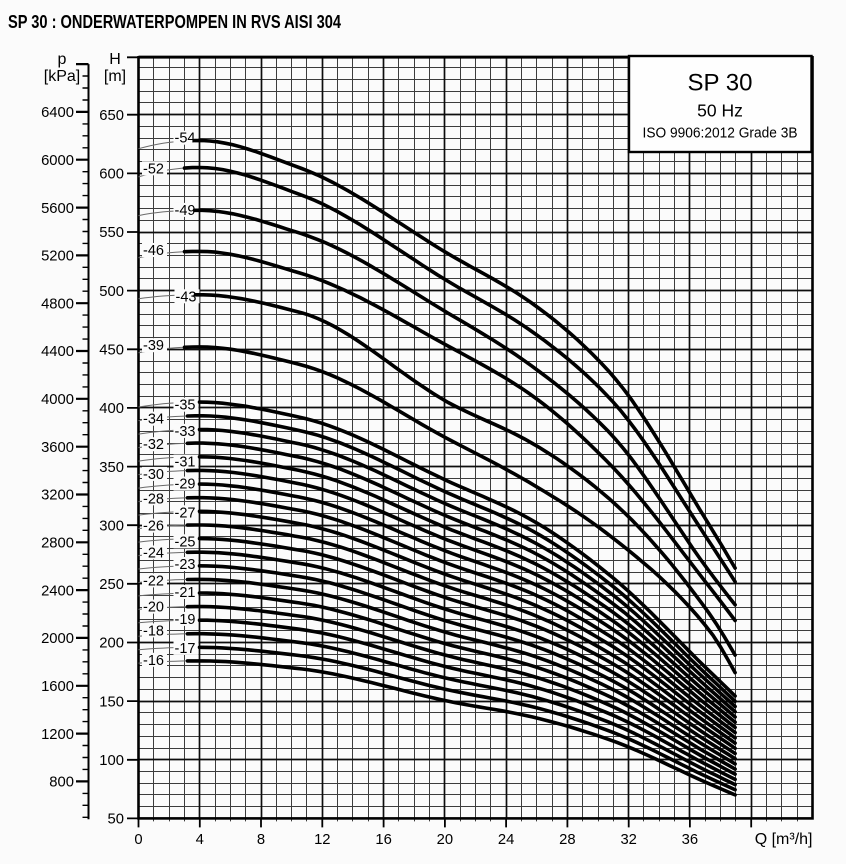 The width and height of the screenshot is (846, 864). Describe the element at coordinates (322, 840) in the screenshot. I see `svg-text: 12` at that location.